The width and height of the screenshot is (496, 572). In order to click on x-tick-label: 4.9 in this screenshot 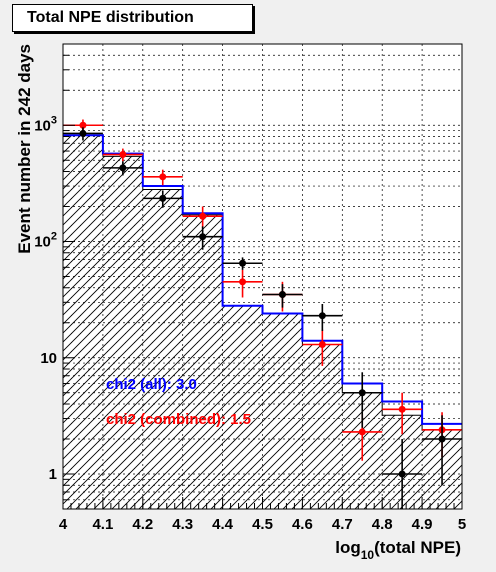, I will do `click(422, 524)`.